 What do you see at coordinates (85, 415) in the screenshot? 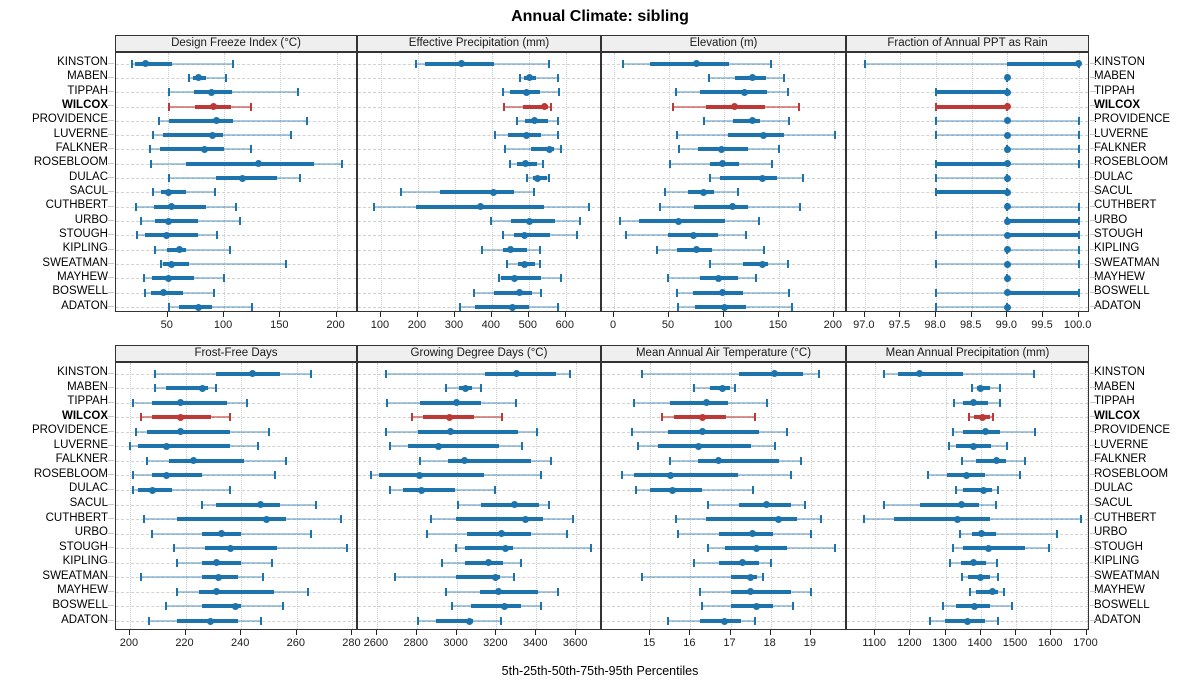
I see `station-label-left: WILCOX` at bounding box center [85, 415].